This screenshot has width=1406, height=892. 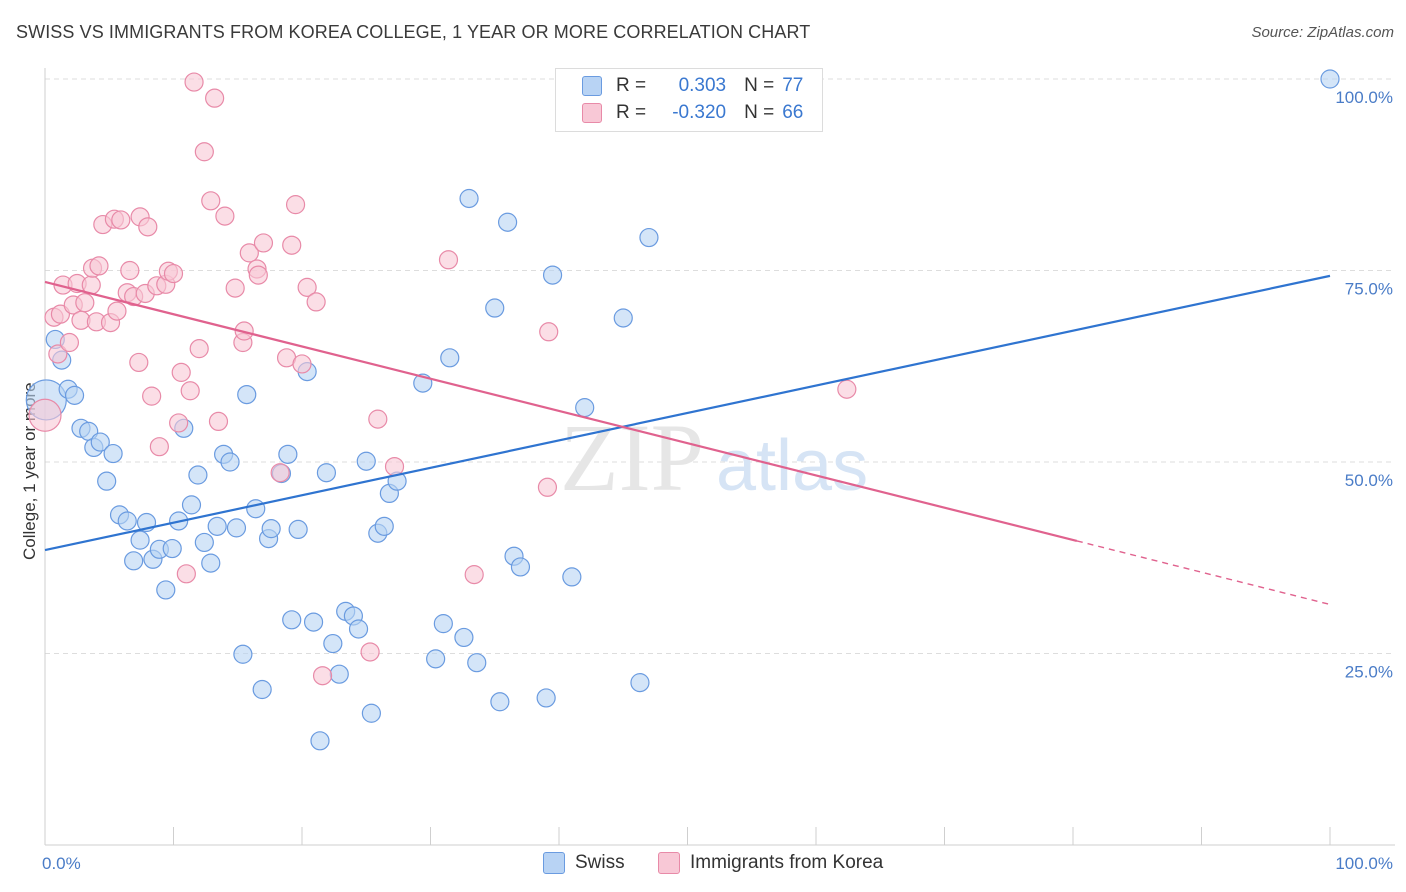 I want to click on watermark: ZIP atlas, so click(x=714, y=457).